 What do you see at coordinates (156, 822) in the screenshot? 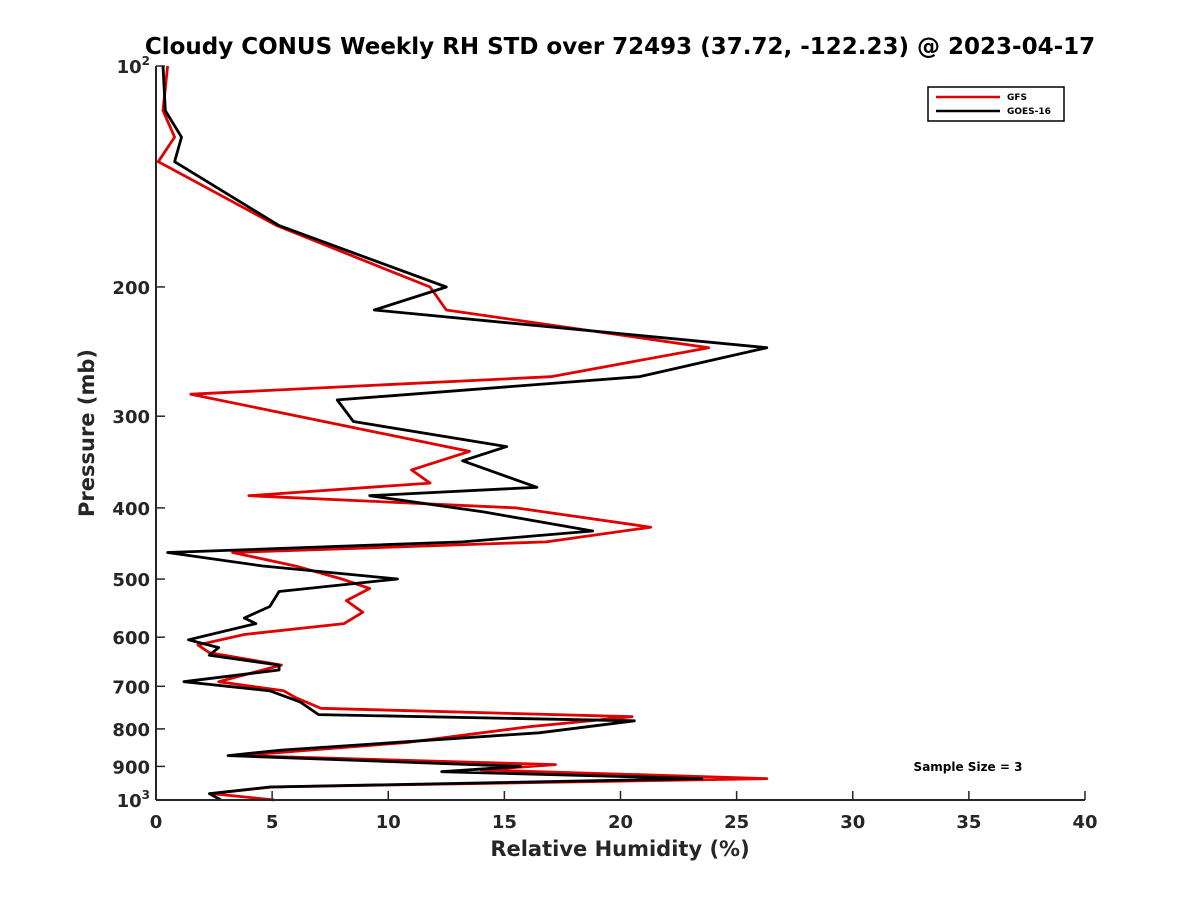
I see `x-tick-label: 0` at bounding box center [156, 822].